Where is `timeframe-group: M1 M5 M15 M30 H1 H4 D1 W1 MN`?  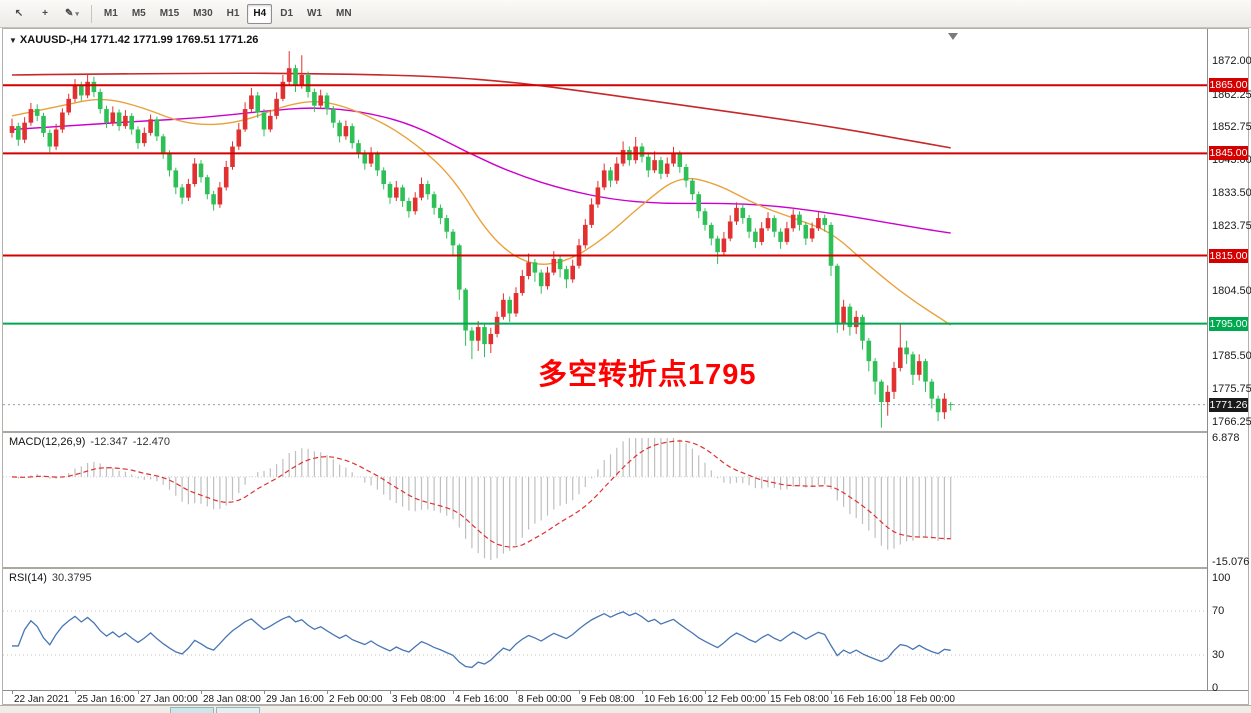 timeframe-group: M1 M5 M15 M30 H1 H4 D1 W1 MN is located at coordinates (228, 13).